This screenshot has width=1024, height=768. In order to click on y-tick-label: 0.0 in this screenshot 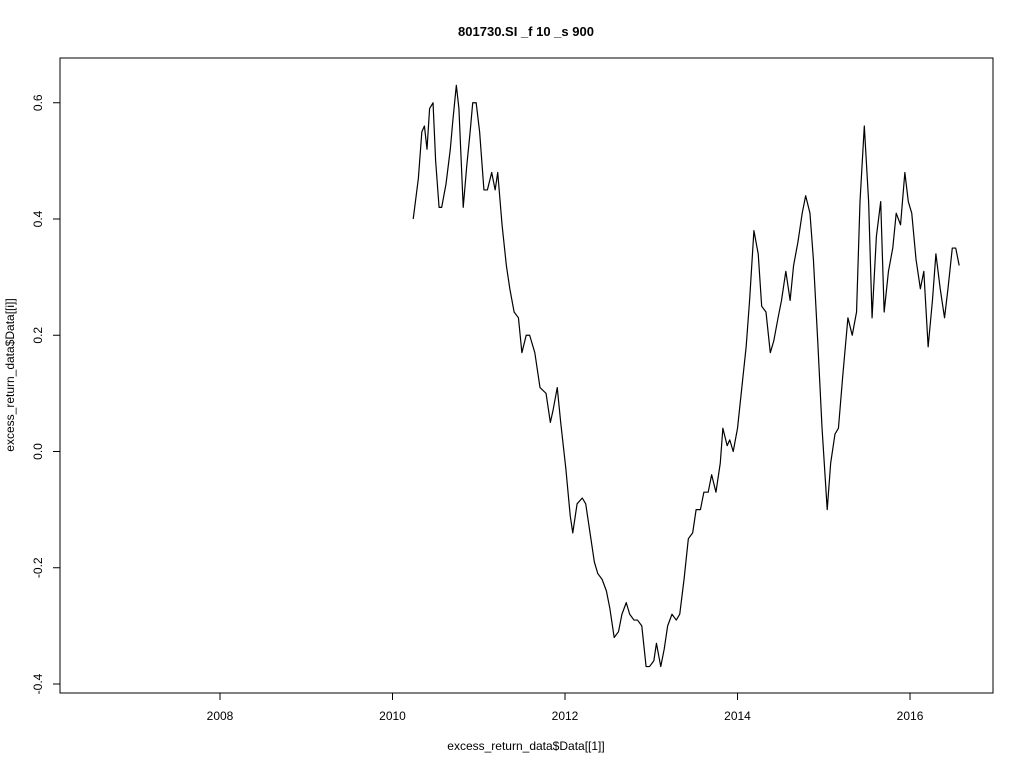, I will do `click(38, 451)`.